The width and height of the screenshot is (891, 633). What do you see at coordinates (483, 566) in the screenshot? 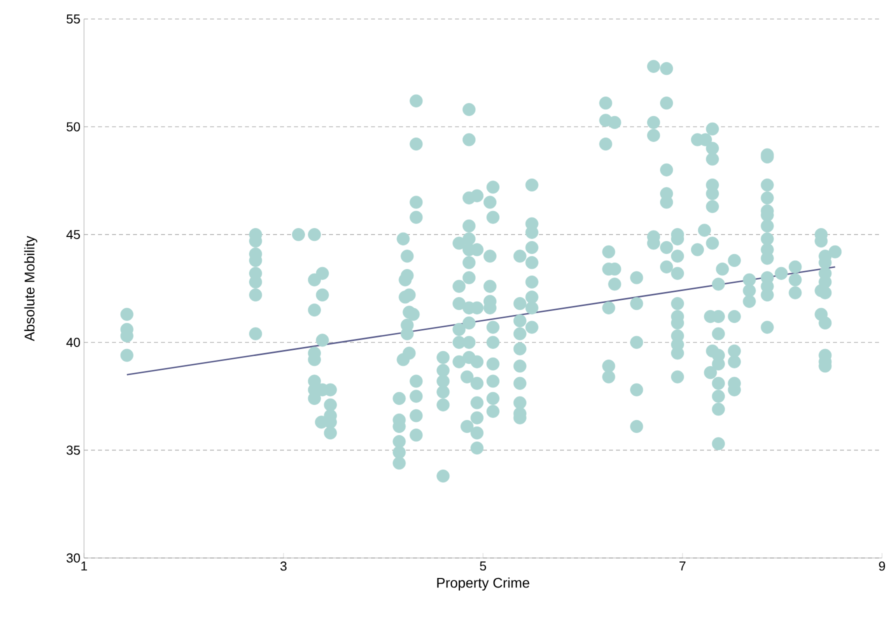
I see `x-tick-label: 5` at bounding box center [483, 566].